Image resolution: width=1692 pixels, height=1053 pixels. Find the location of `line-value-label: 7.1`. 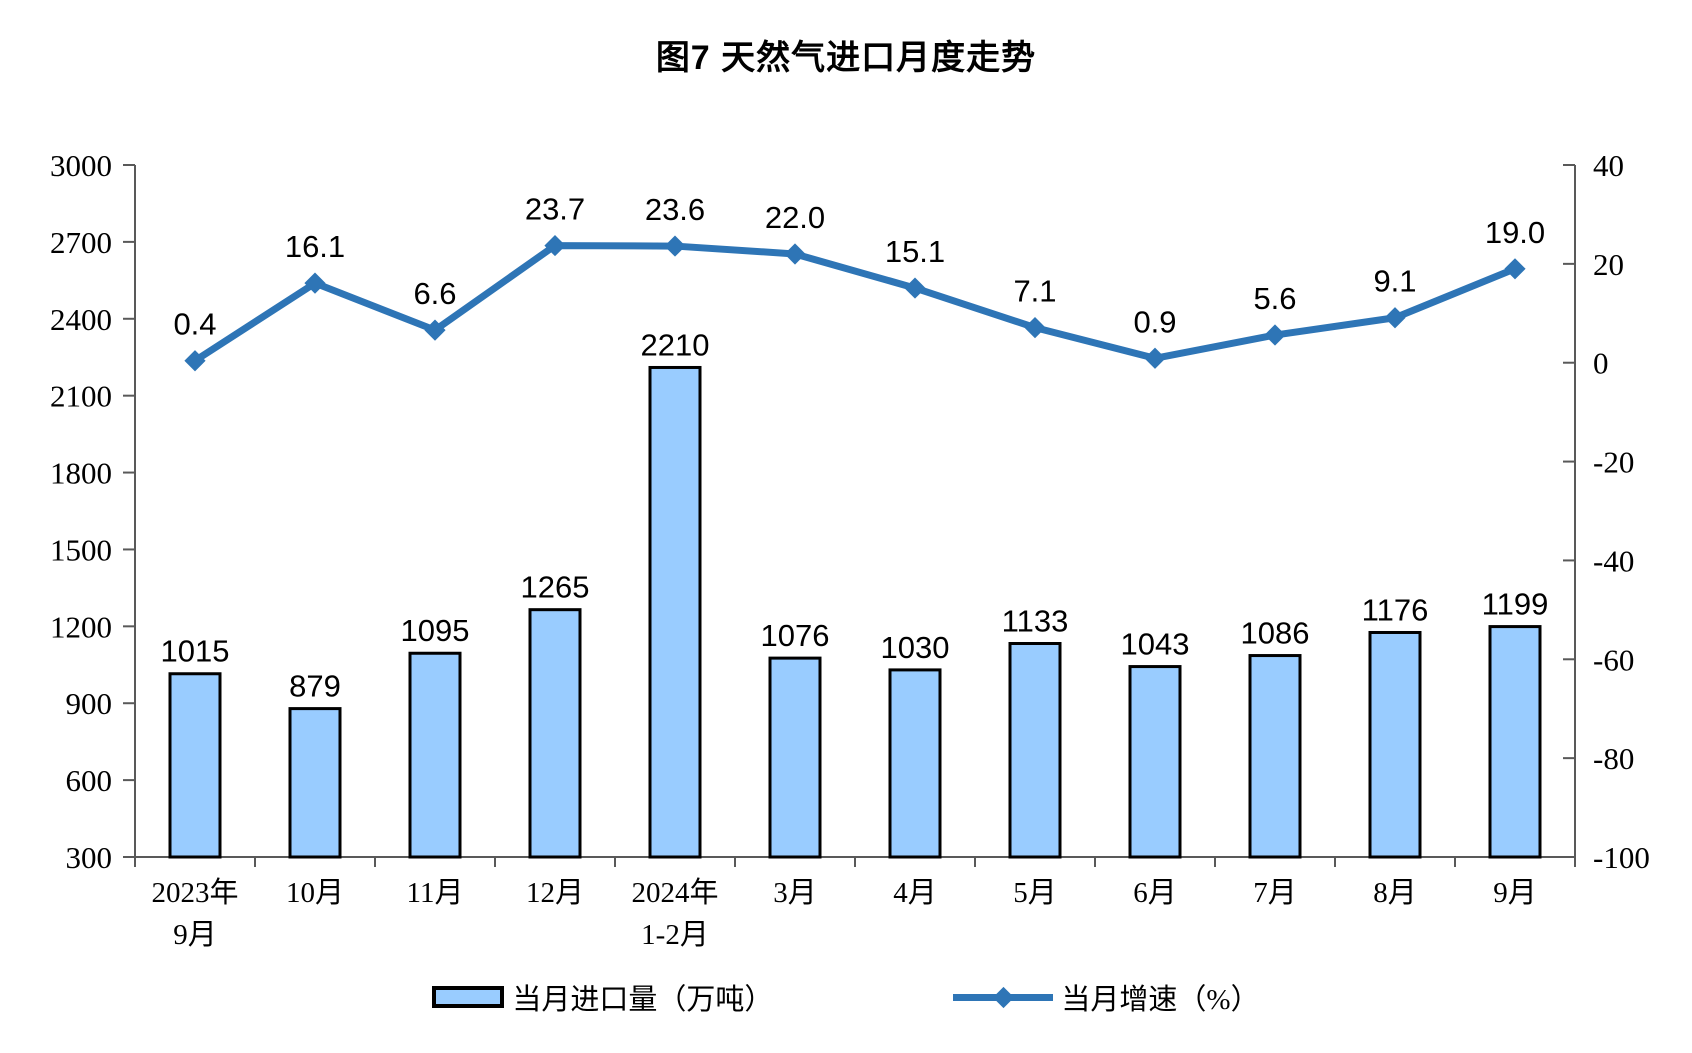

line-value-label: 7.1 is located at coordinates (1034, 291).